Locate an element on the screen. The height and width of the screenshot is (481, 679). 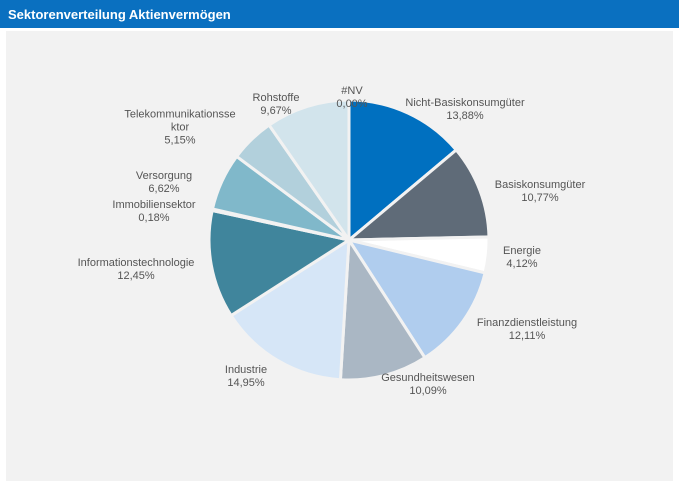
label-value: 14,95% is located at coordinates (246, 383).